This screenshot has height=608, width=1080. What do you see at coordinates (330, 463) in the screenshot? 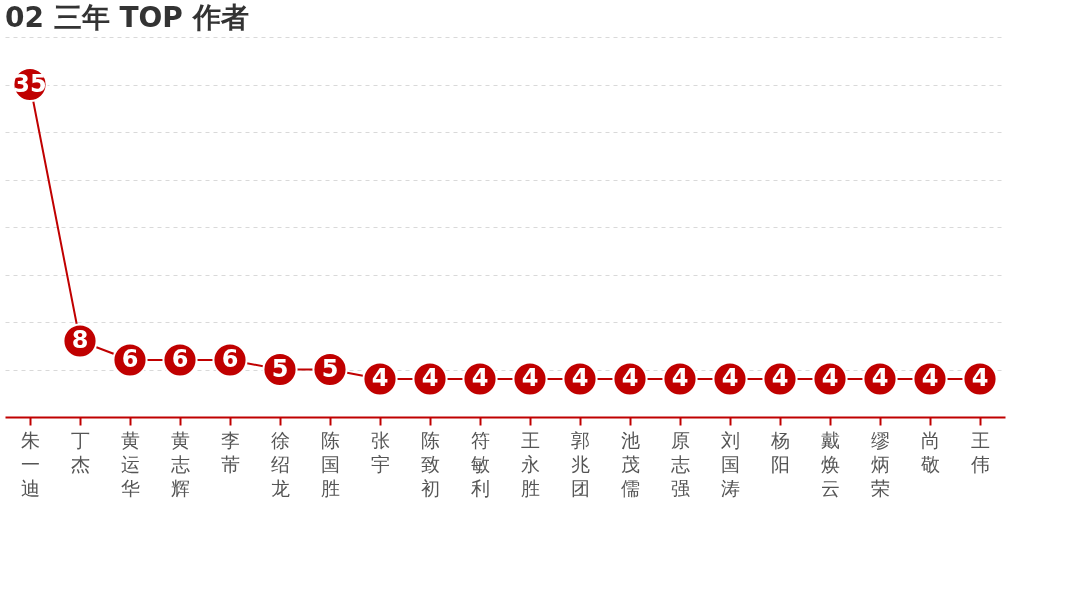
I see `x-tick-label: 陈国胜` at bounding box center [330, 463].